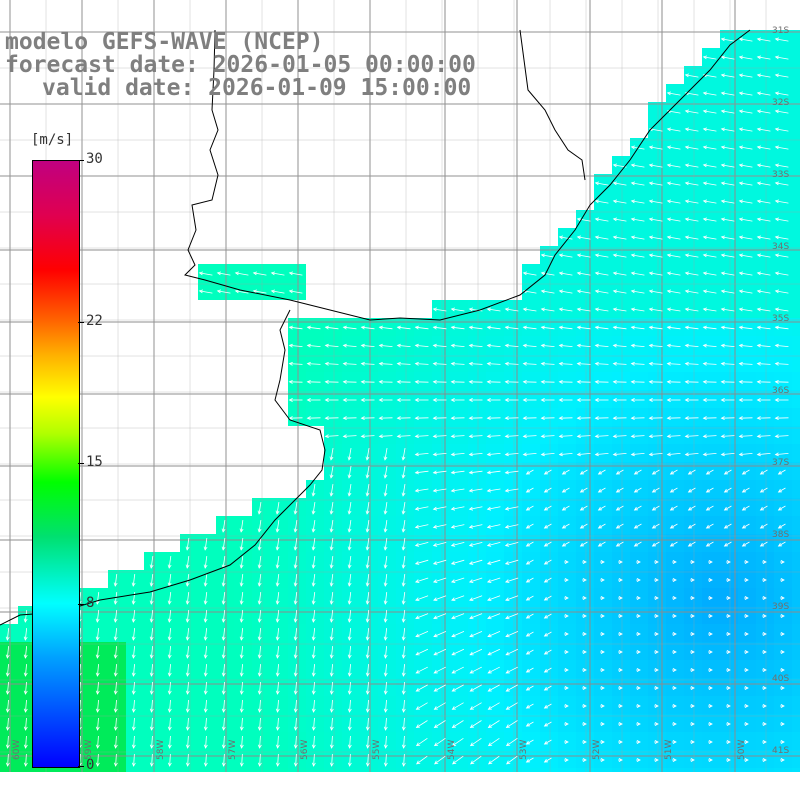 The width and height of the screenshot is (800, 800). What do you see at coordinates (781, 607) in the screenshot?
I see `latitude-label: 39S` at bounding box center [781, 607].